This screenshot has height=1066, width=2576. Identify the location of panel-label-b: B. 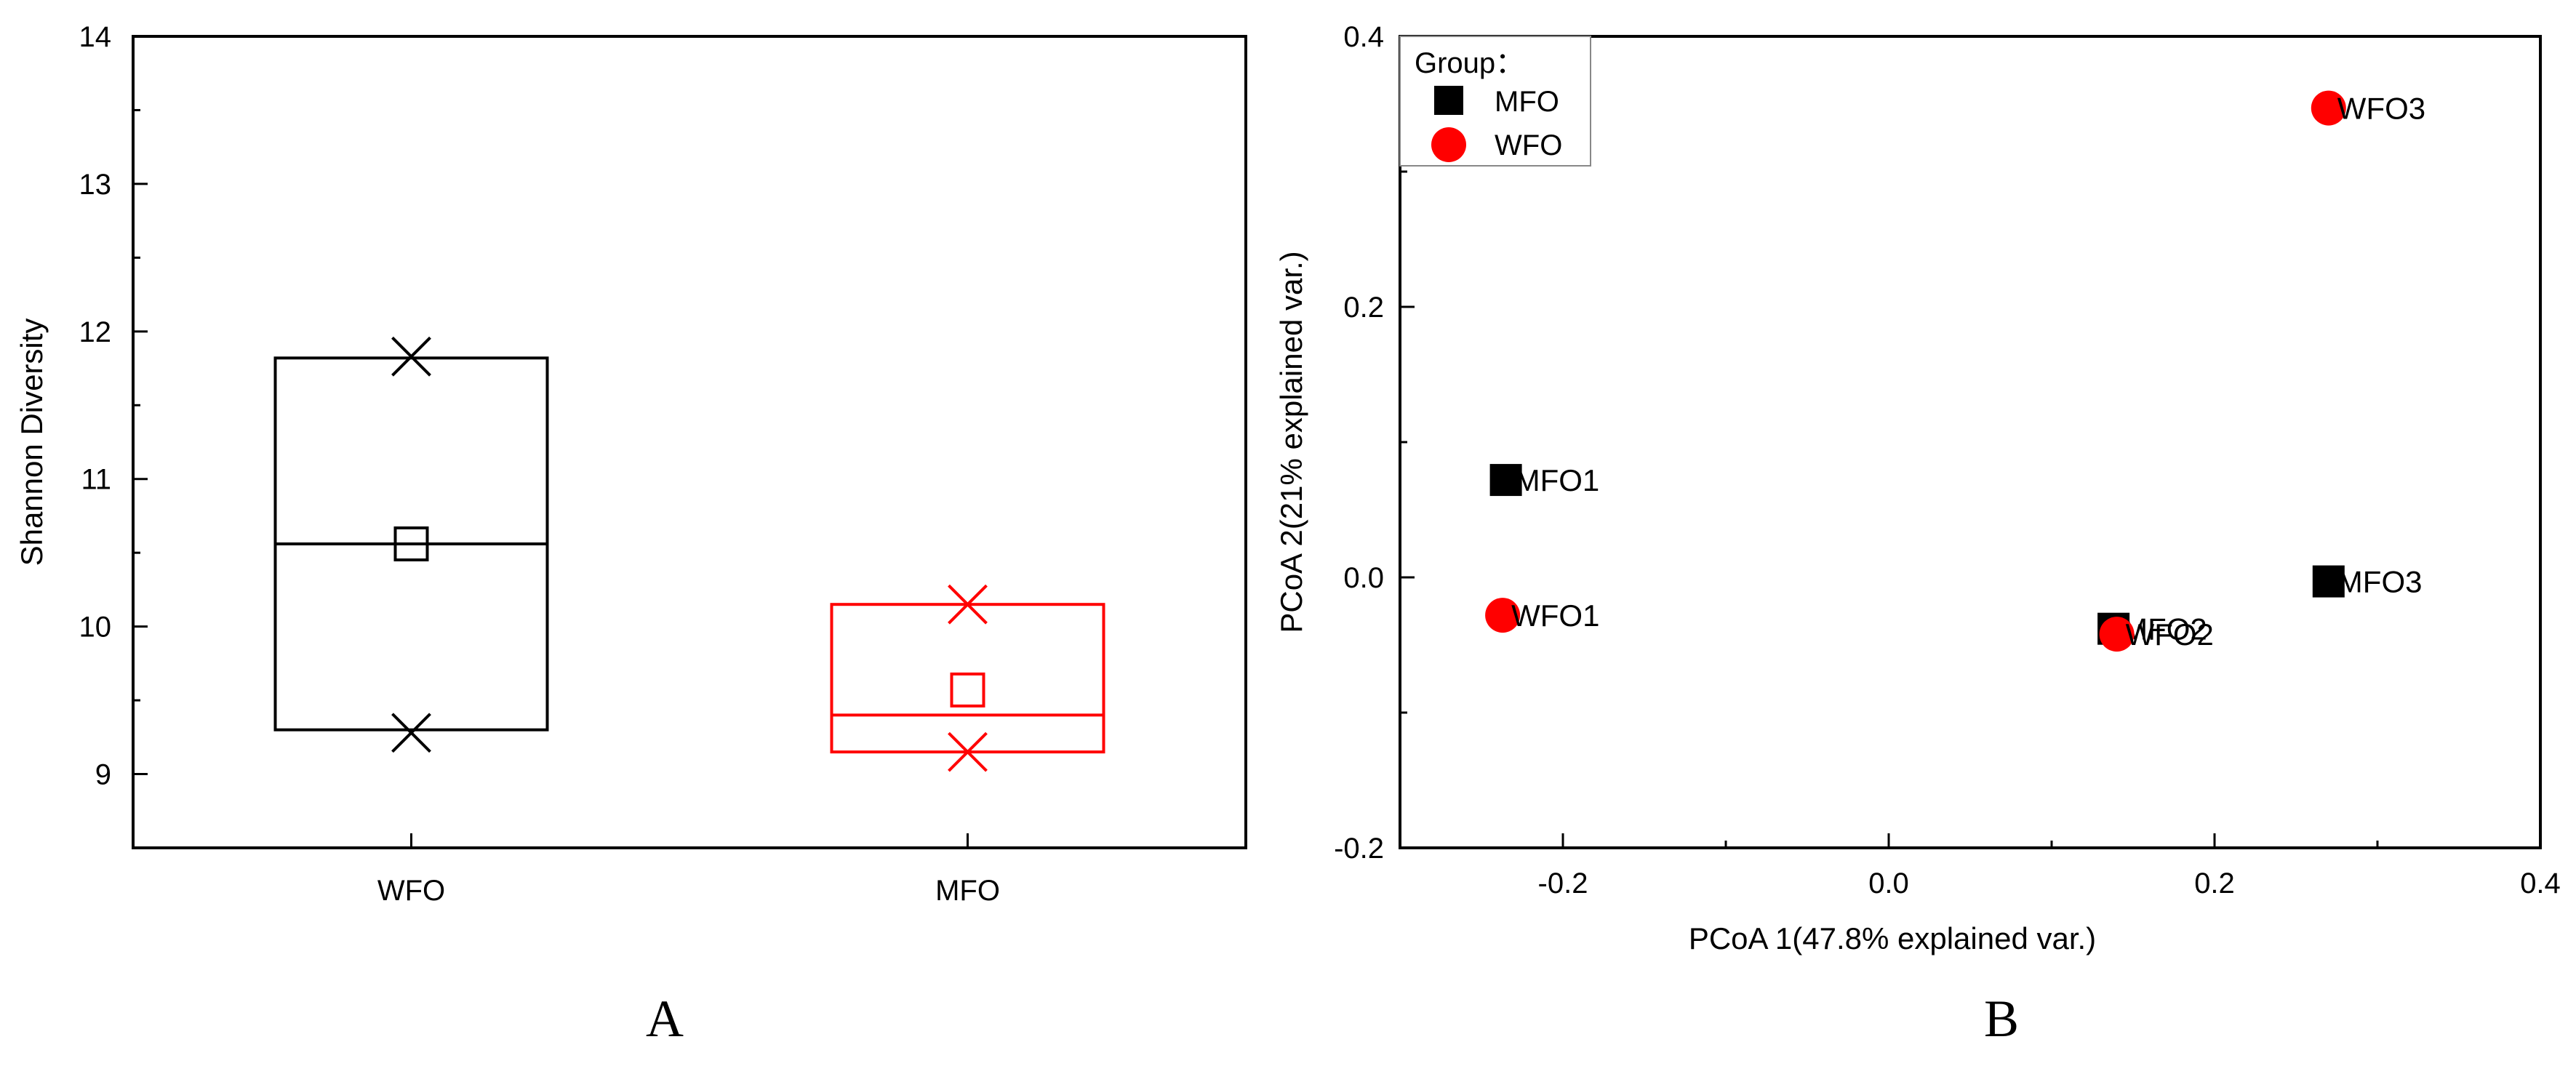
(2002, 1019).